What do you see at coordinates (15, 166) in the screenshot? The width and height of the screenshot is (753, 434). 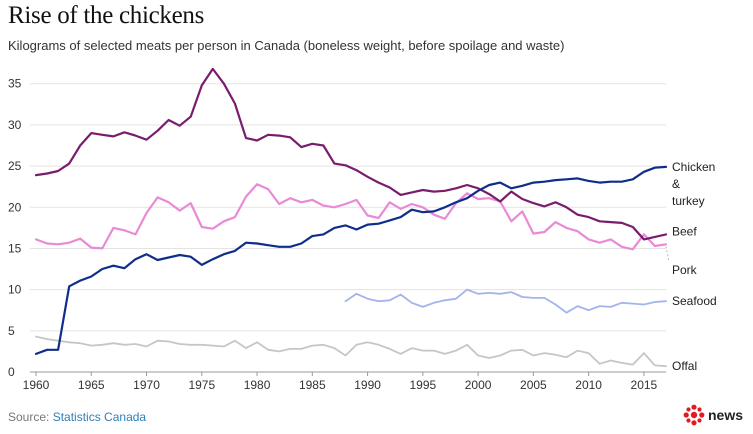 I see `y-tick-label: 25` at bounding box center [15, 166].